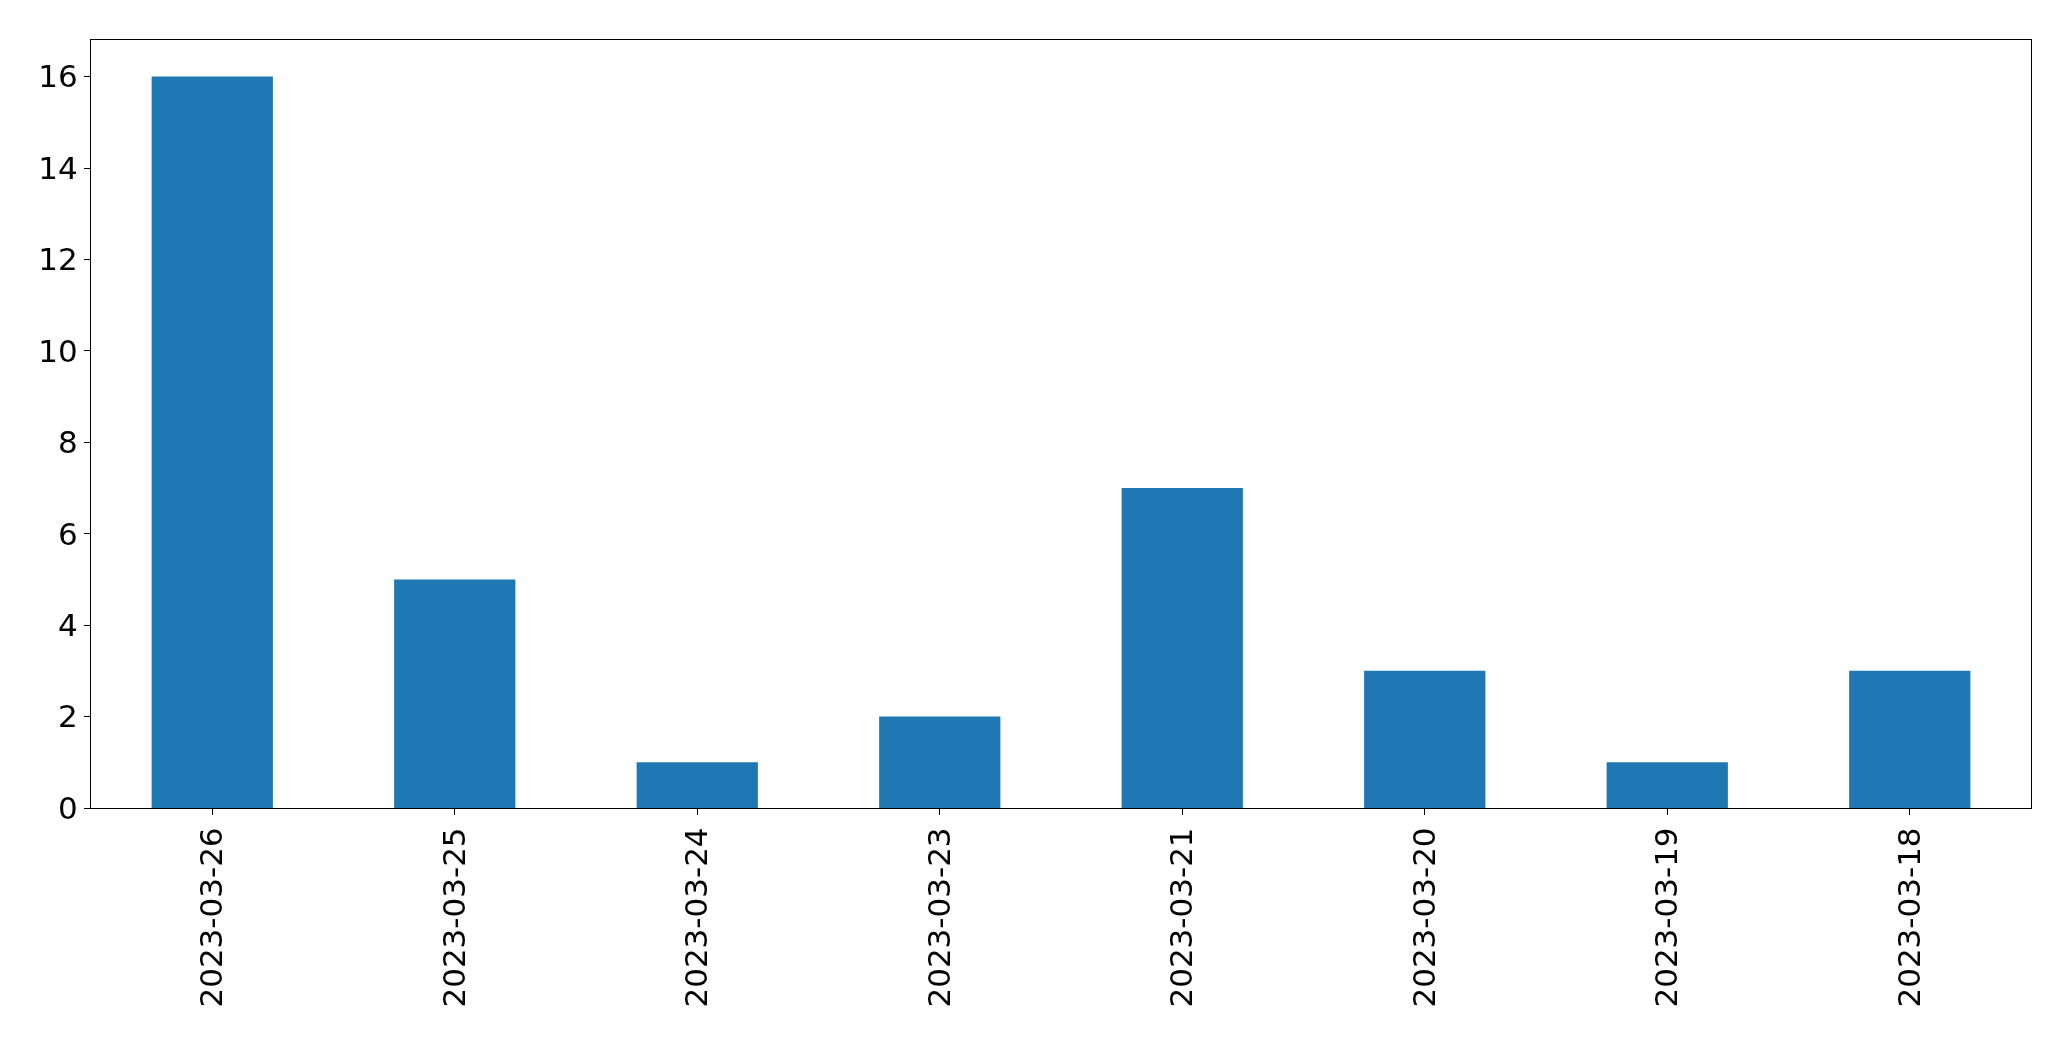  I want to click on x-tick-label: 2023-03-25, so click(453, 917).